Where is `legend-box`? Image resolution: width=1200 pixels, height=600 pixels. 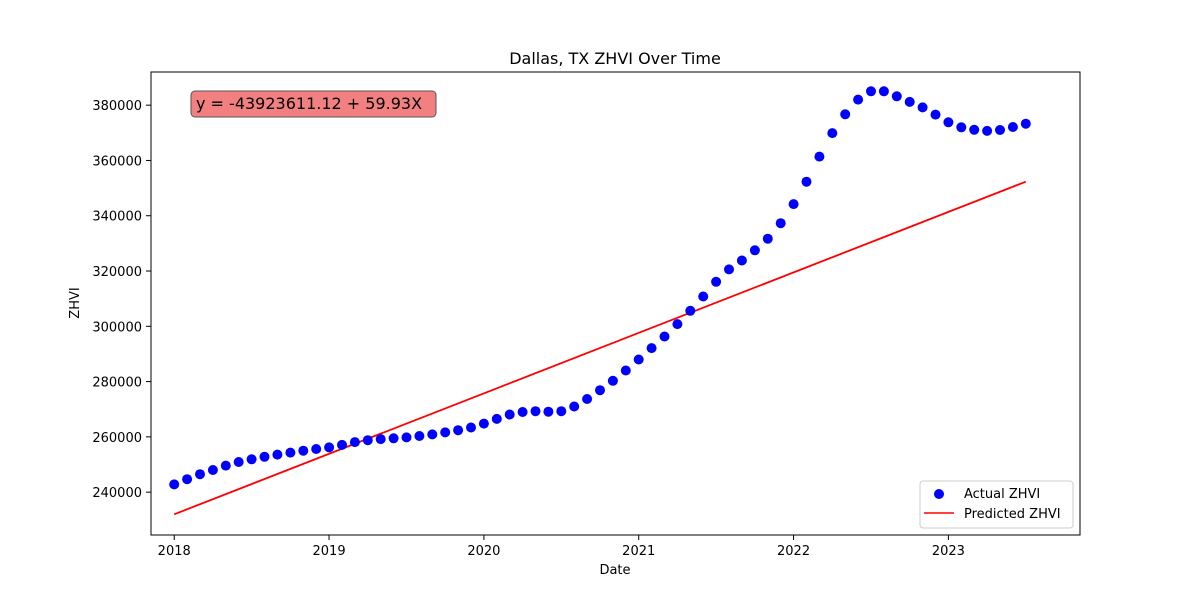 legend-box is located at coordinates (996, 504).